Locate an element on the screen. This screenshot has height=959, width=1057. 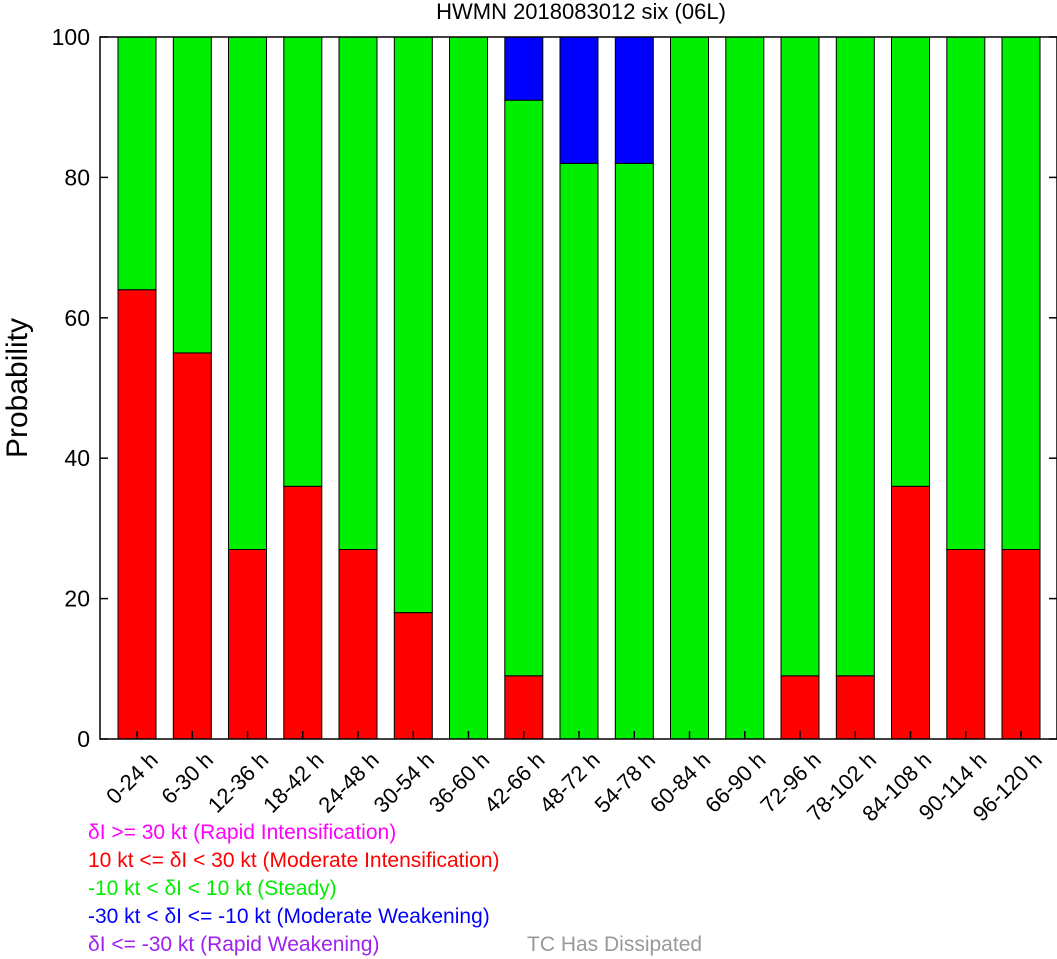
legend-entry-steady: -10 kt < δI < 10 kt (Steady) is located at coordinates (212, 888).